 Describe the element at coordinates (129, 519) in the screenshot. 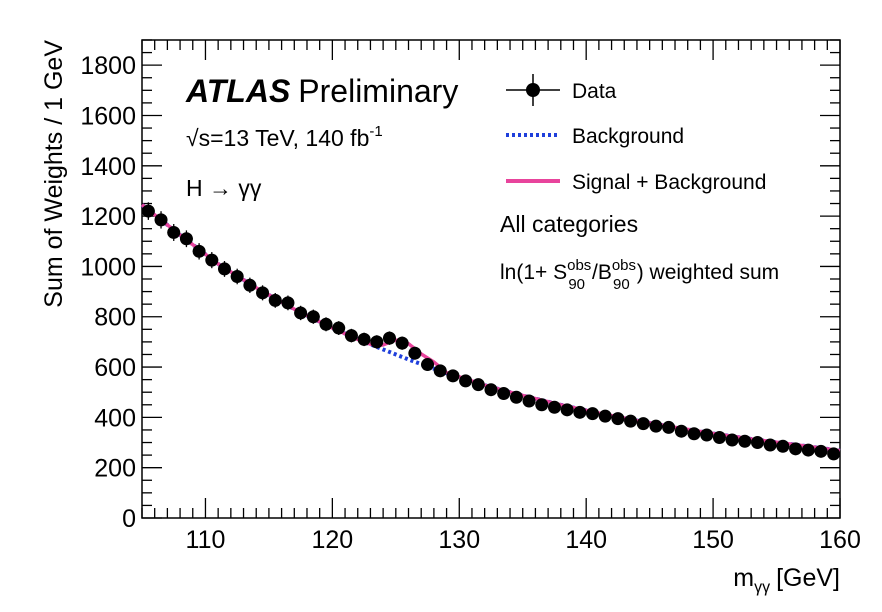

I see `y-tick-label: 0` at that location.